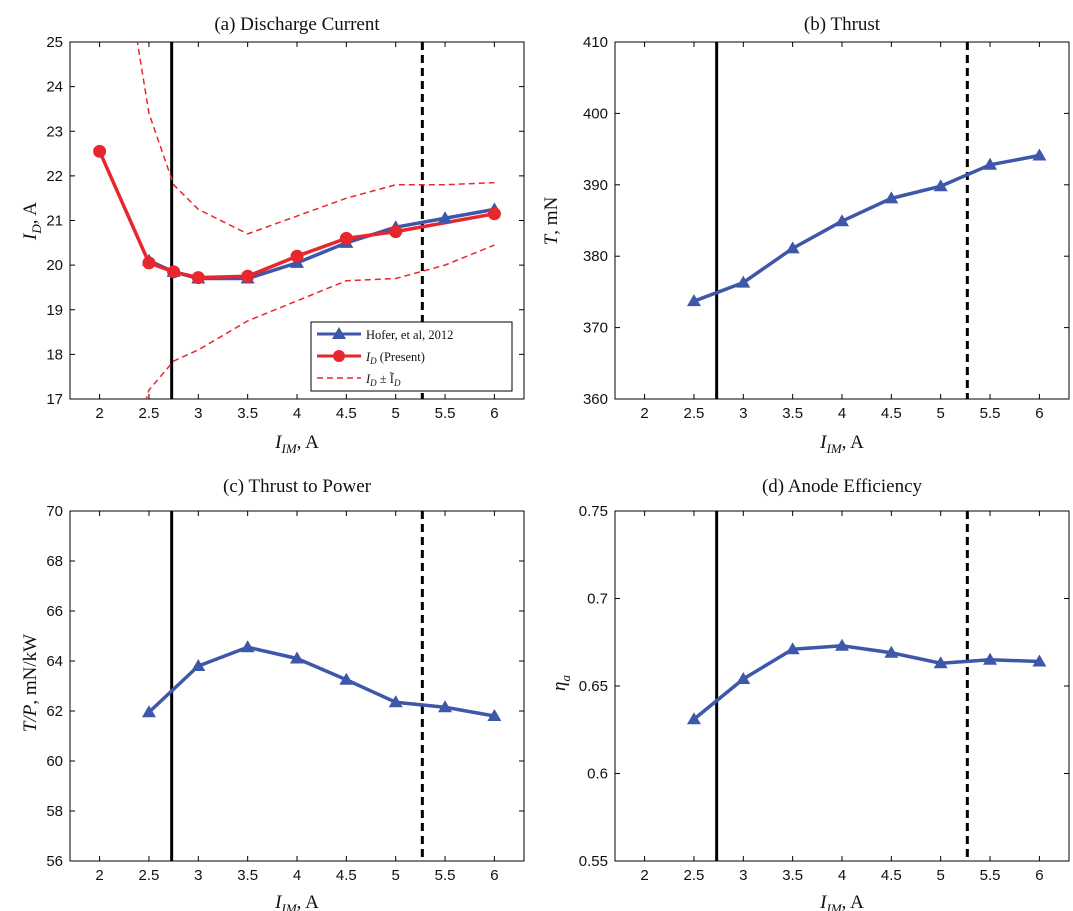 The image size is (1073, 911). What do you see at coordinates (315, 138) in the screenshot?
I see `series-line-bound` at bounding box center [315, 138].